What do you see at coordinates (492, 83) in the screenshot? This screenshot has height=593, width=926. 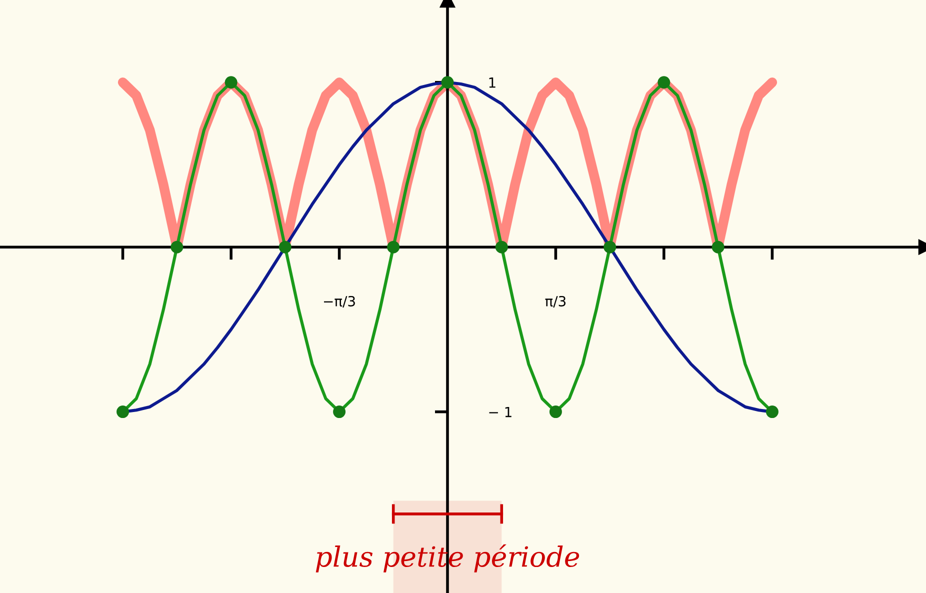 I see `y-tick-label: 1` at bounding box center [492, 83].